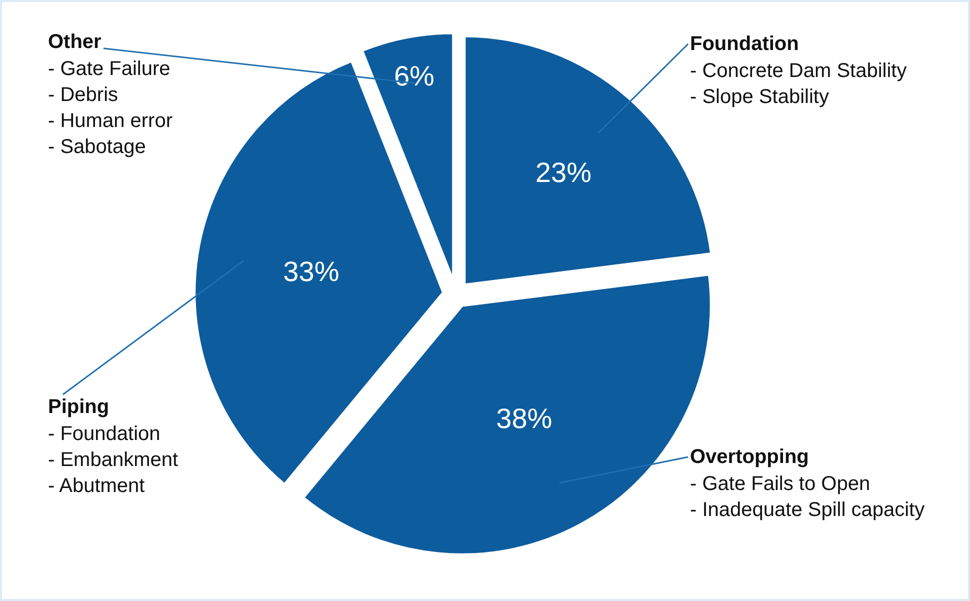 The height and width of the screenshot is (601, 970). What do you see at coordinates (744, 44) in the screenshot?
I see `slice-label: Foundation` at bounding box center [744, 44].